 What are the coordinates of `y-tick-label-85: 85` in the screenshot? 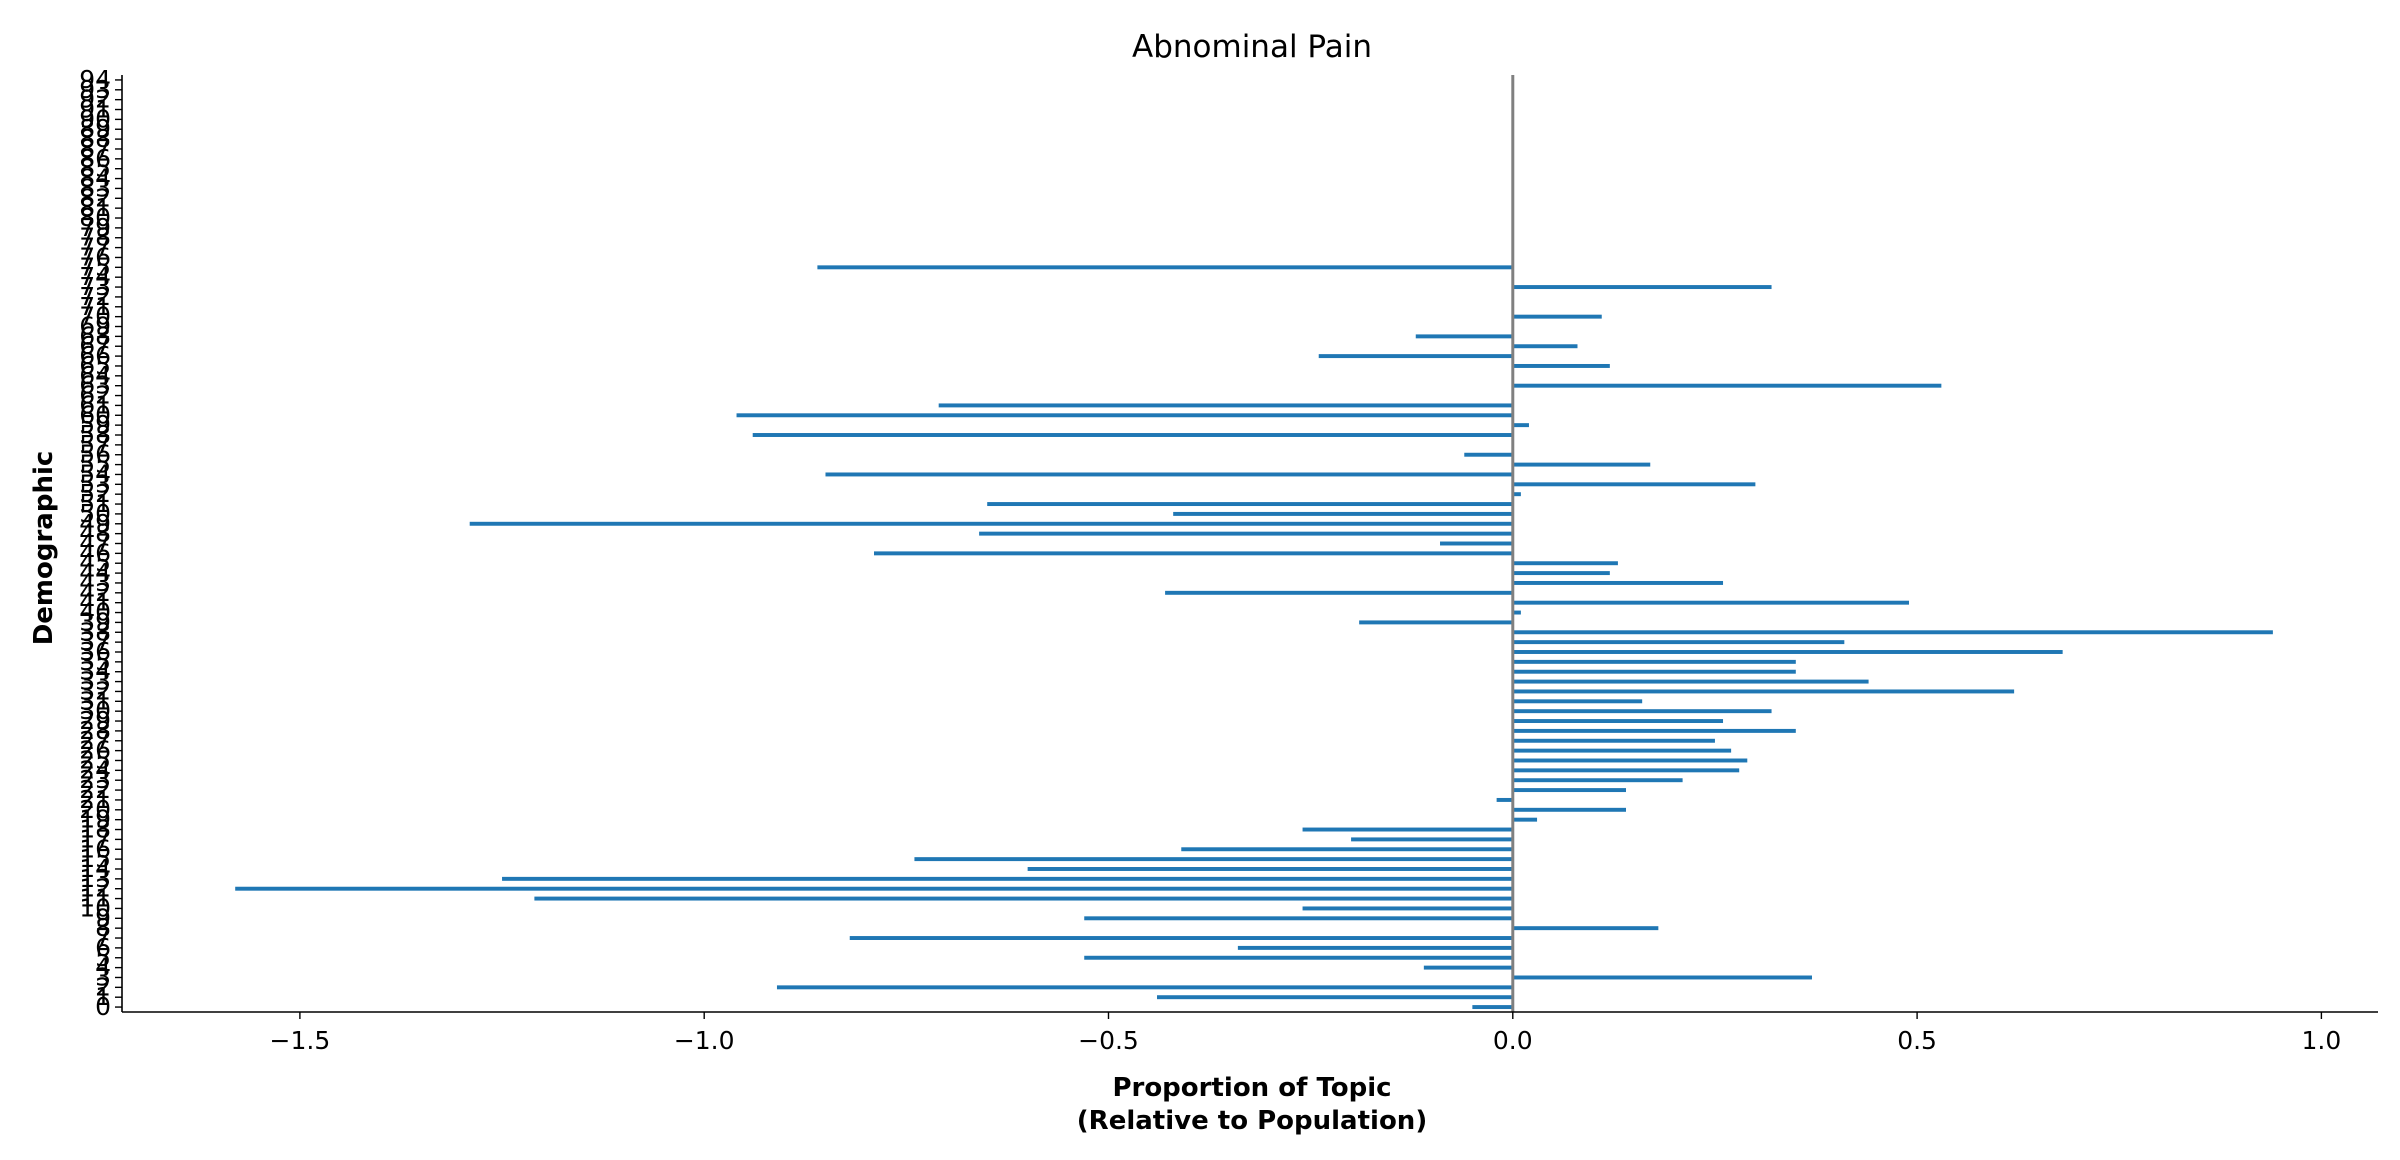 It's located at (95, 168).